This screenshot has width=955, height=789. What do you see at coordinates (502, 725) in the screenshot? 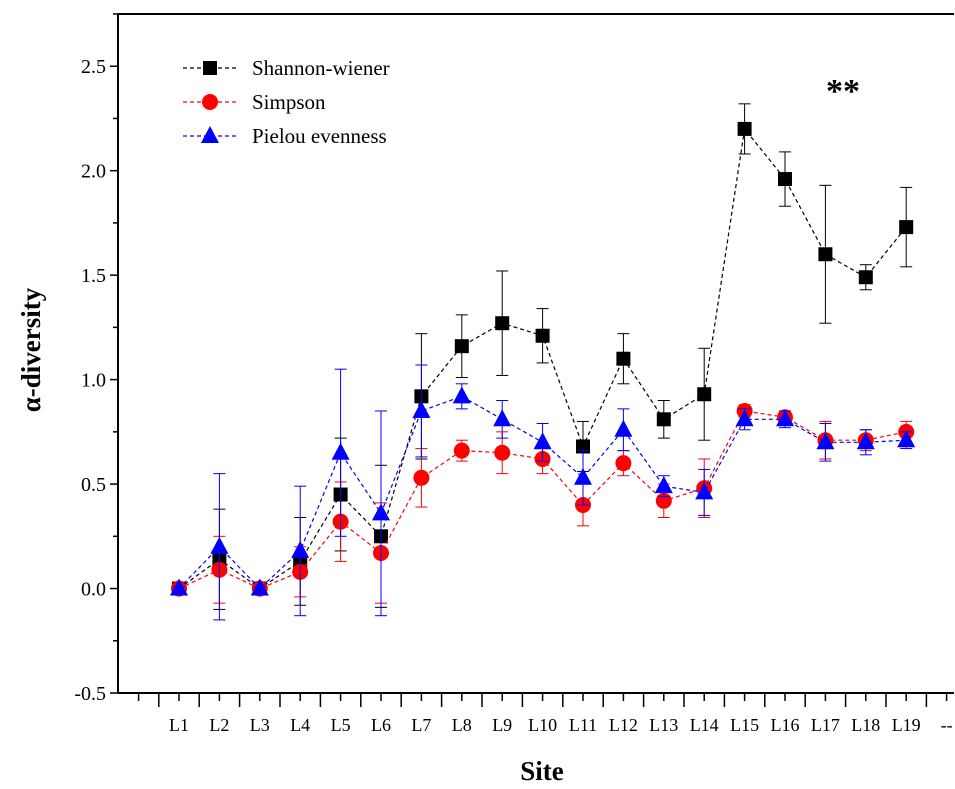
I see `x-tick-label: L9` at bounding box center [502, 725].